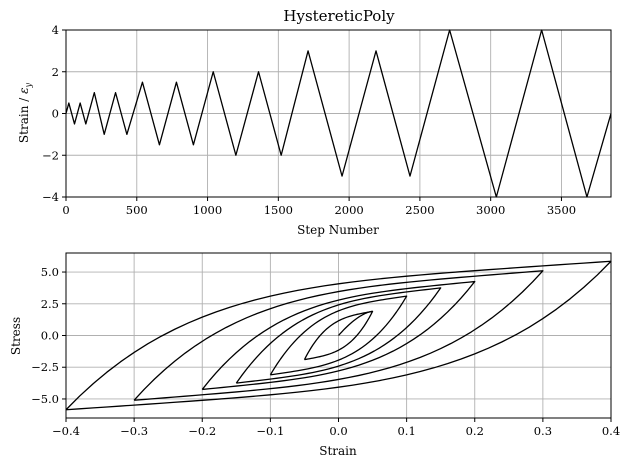  Describe the element at coordinates (475, 431) in the screenshot. I see `x-tick-label: 0.2` at that location.